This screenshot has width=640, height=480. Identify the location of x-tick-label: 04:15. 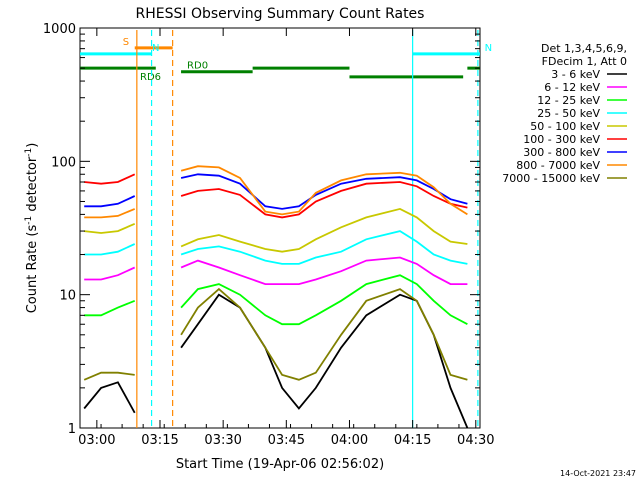
(412, 440).